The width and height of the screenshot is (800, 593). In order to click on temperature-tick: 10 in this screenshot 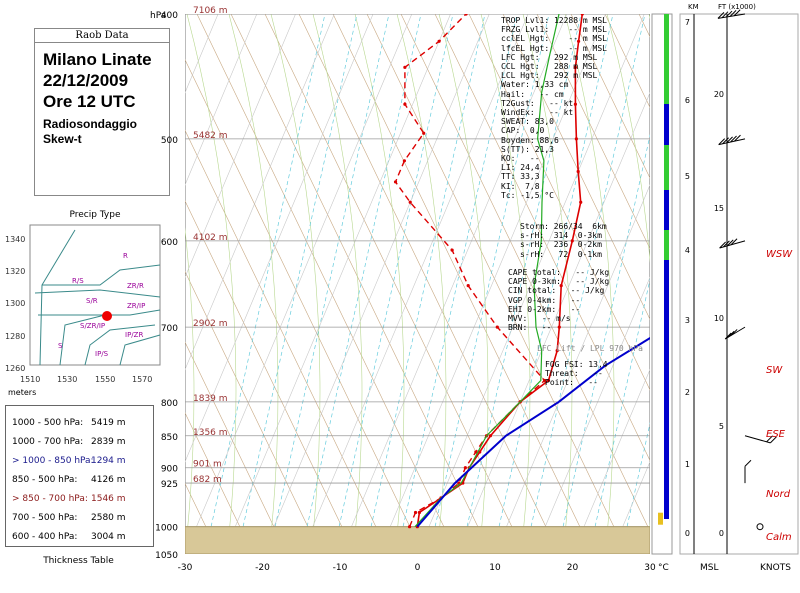, I will do `click(495, 568)`.